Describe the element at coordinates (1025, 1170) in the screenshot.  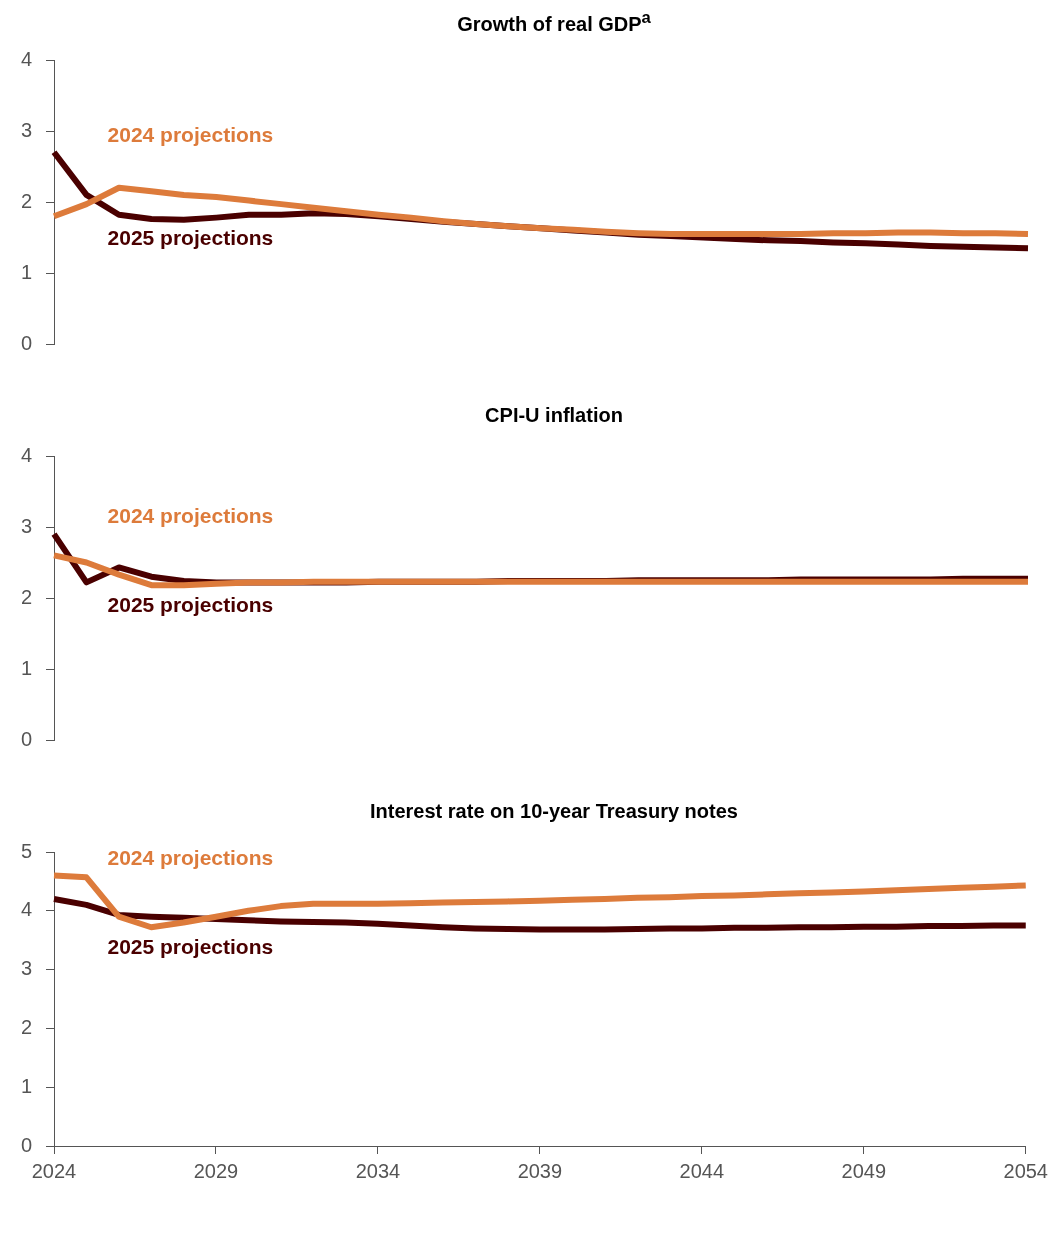
I see `x-tick-label: 2054` at that location.